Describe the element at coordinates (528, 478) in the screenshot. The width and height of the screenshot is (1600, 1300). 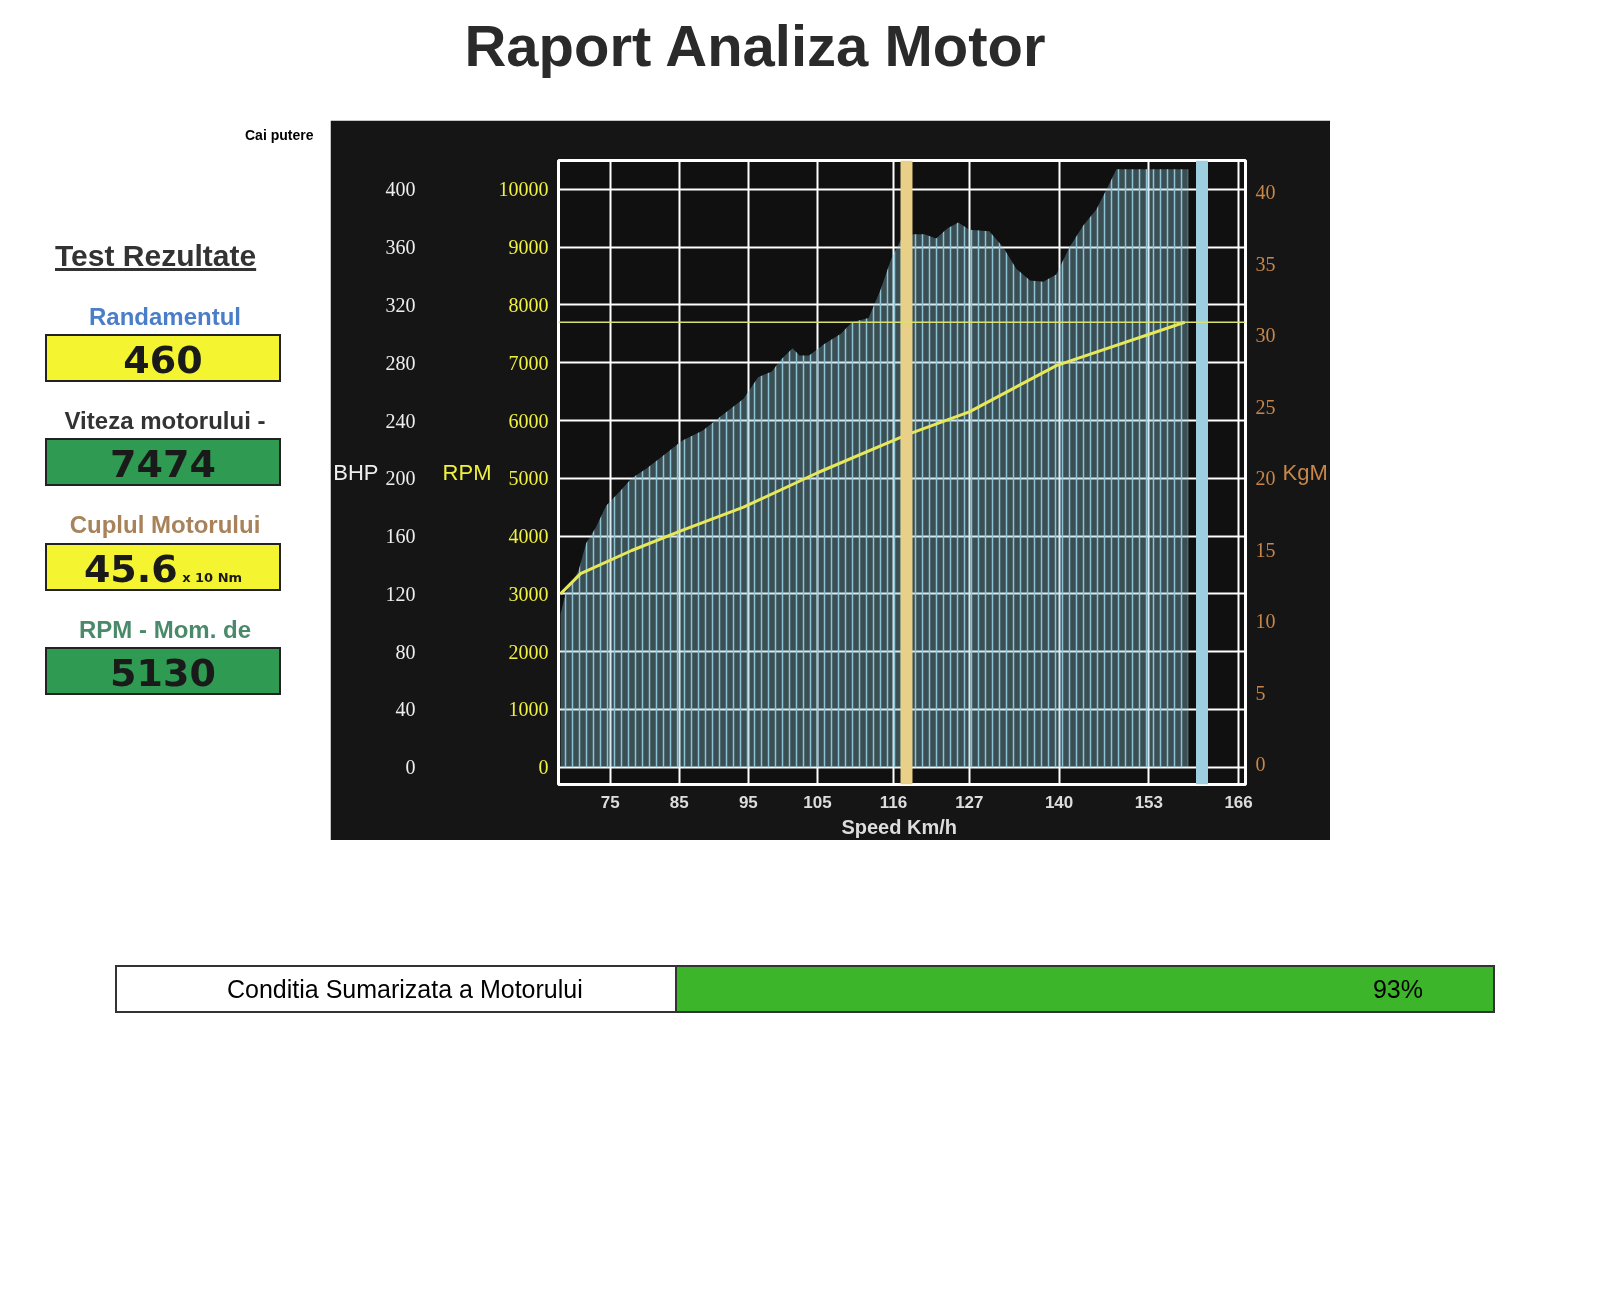
I see `y2-tick-label: 5000` at that location.